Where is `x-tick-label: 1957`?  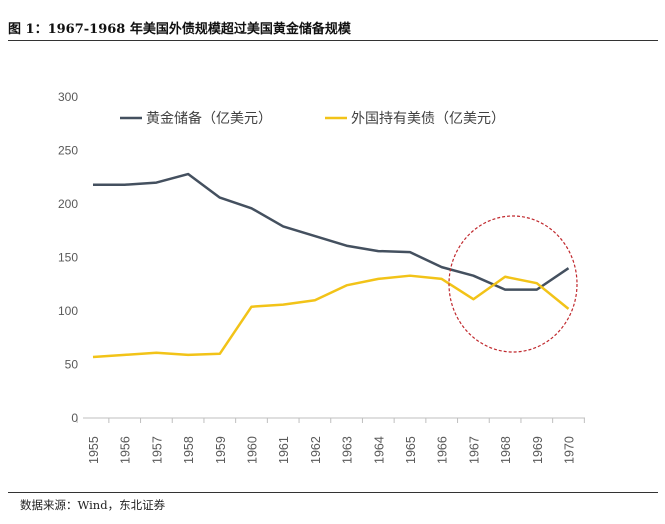 x-tick-label: 1957 is located at coordinates (157, 450).